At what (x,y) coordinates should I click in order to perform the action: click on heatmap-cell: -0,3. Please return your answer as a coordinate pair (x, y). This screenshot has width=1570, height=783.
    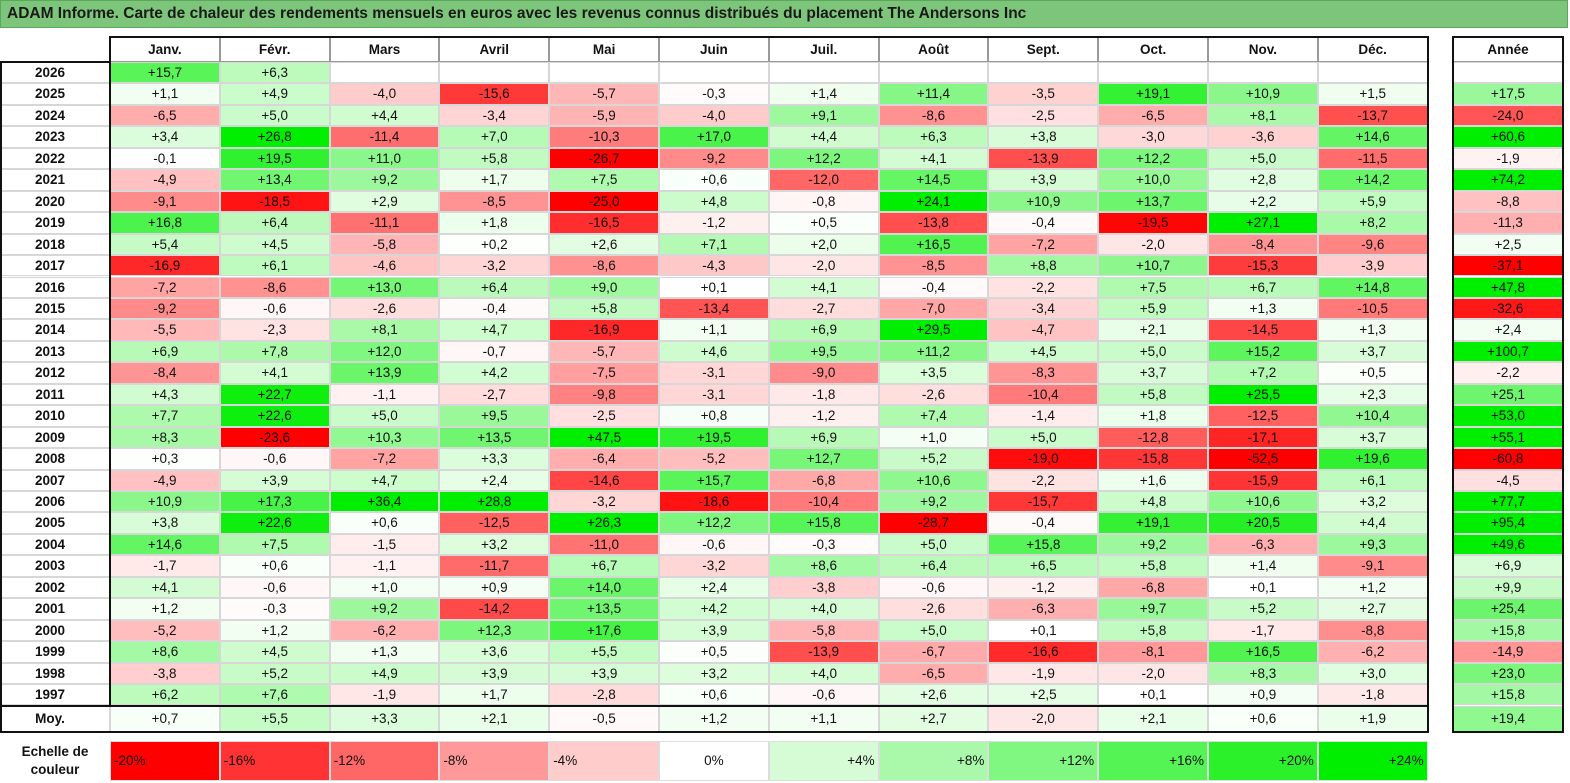
    Looking at the image, I should click on (274, 609).